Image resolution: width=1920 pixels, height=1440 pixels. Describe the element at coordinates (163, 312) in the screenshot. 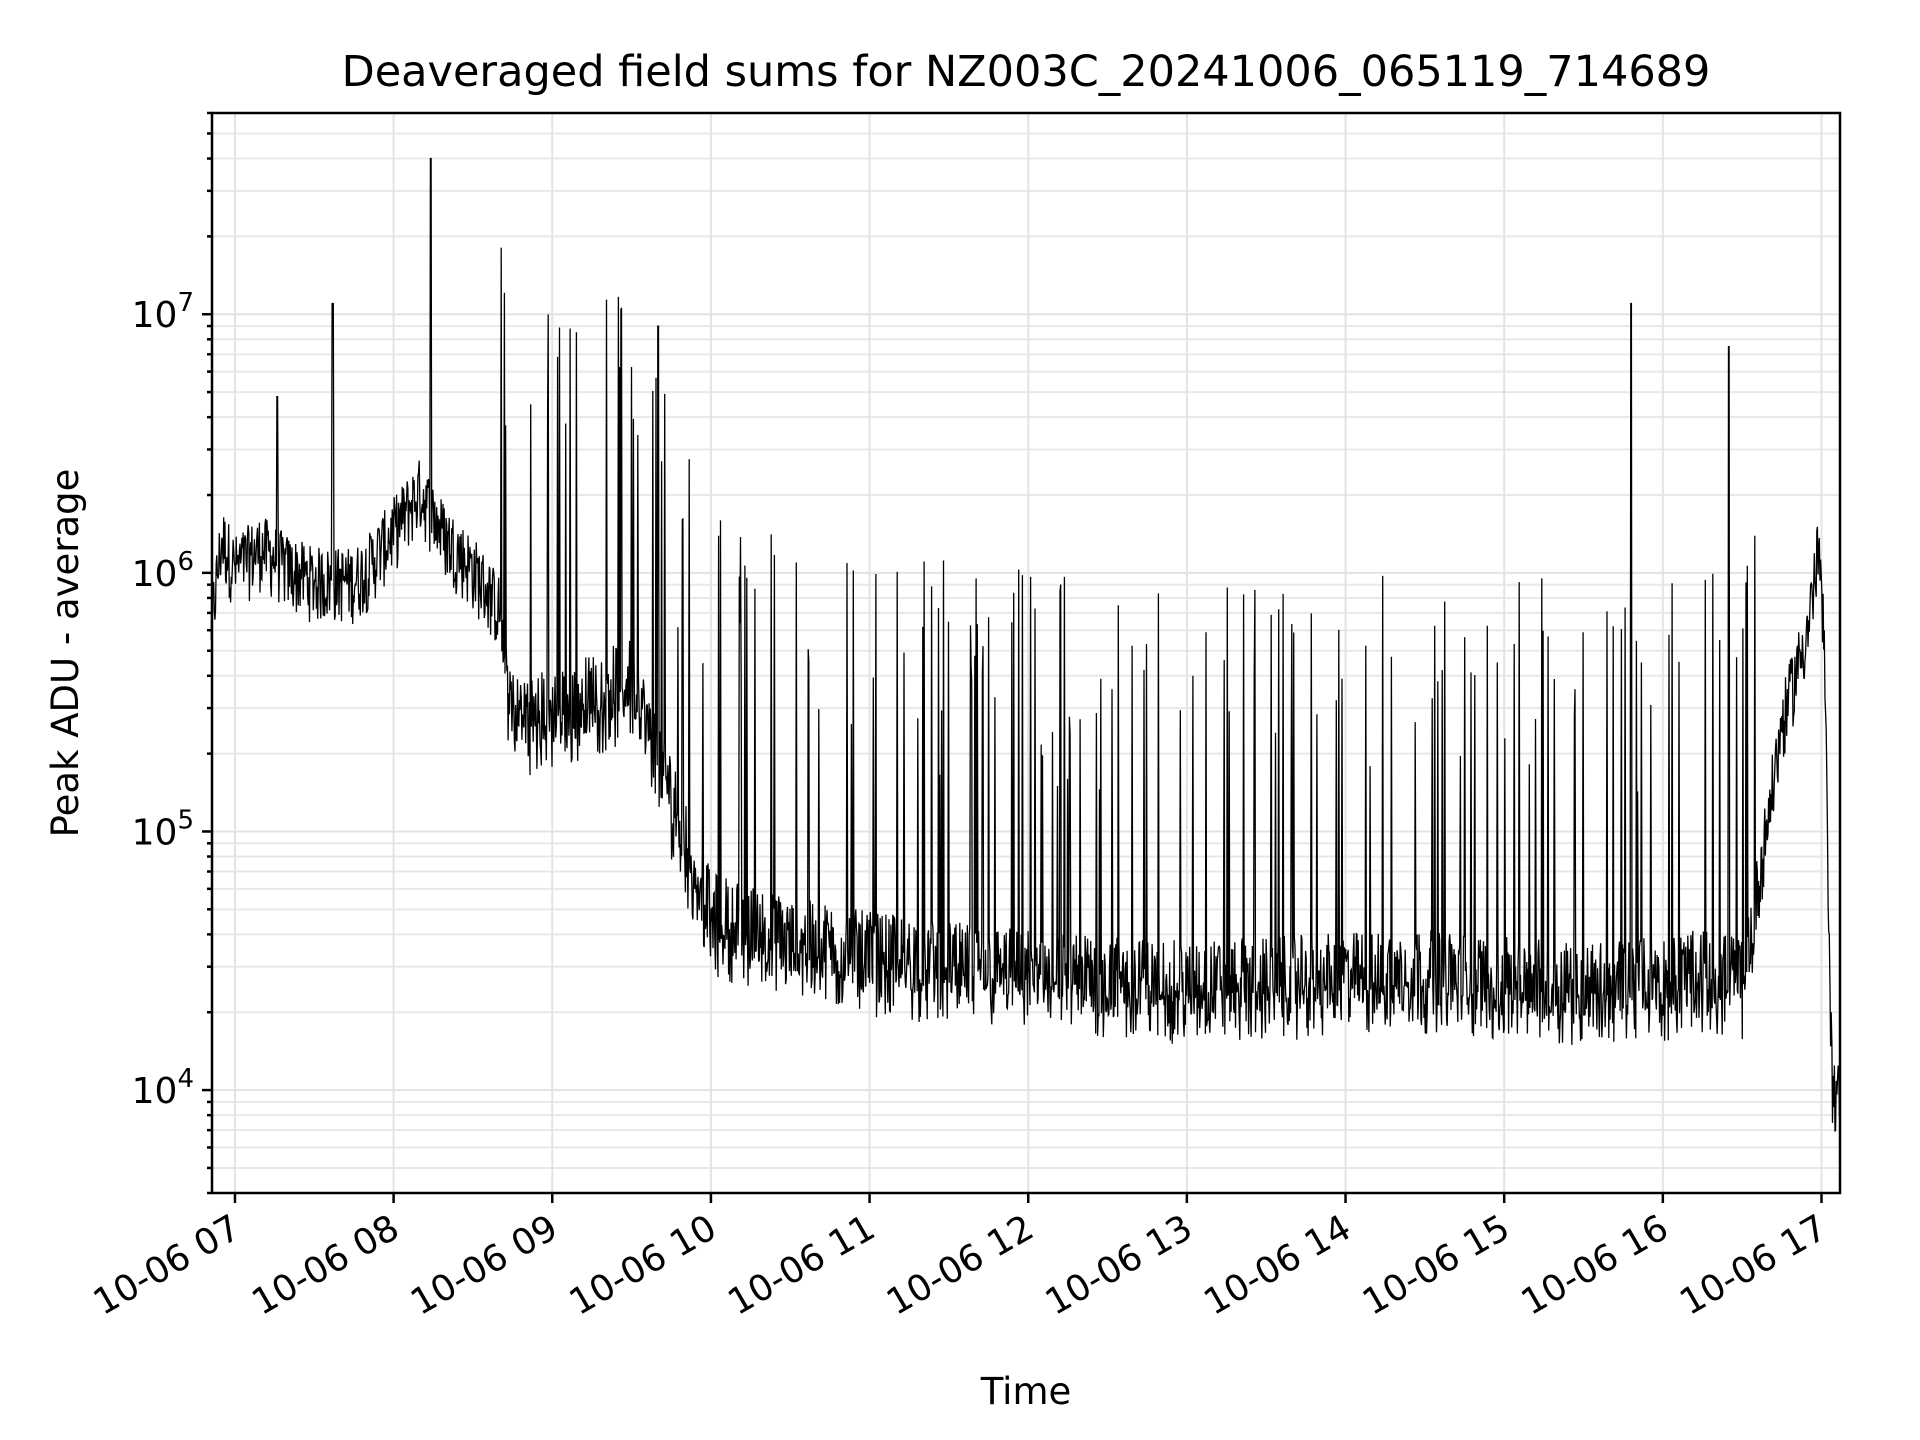

I see `y-tick-label: 10⁷` at that location.